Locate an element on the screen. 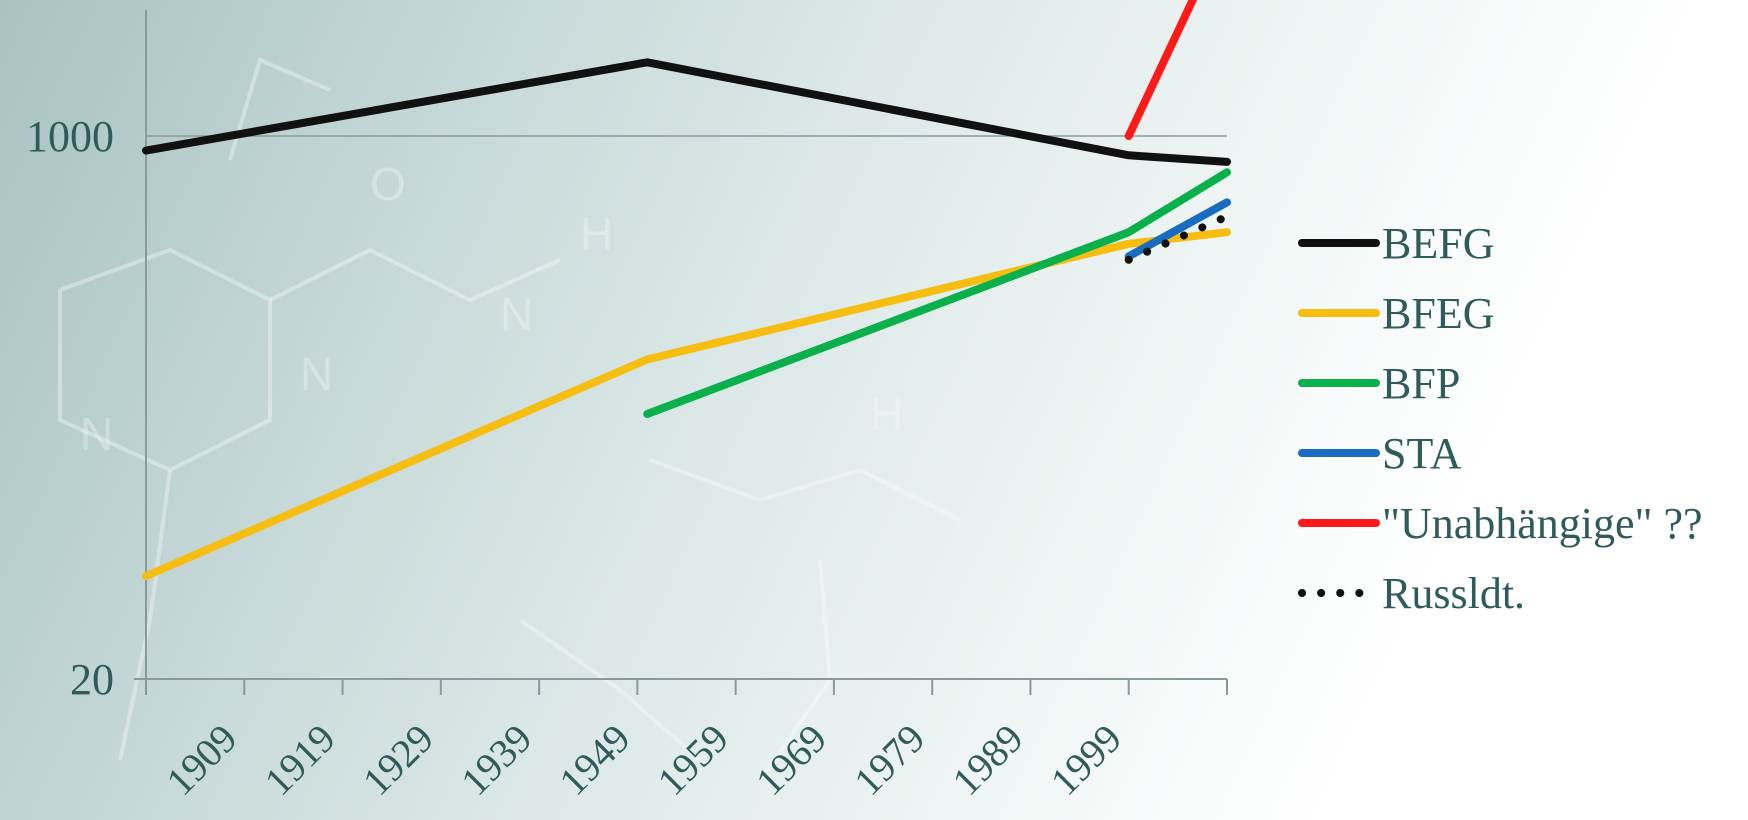  x-tick-label: 1909 is located at coordinates (201, 760).